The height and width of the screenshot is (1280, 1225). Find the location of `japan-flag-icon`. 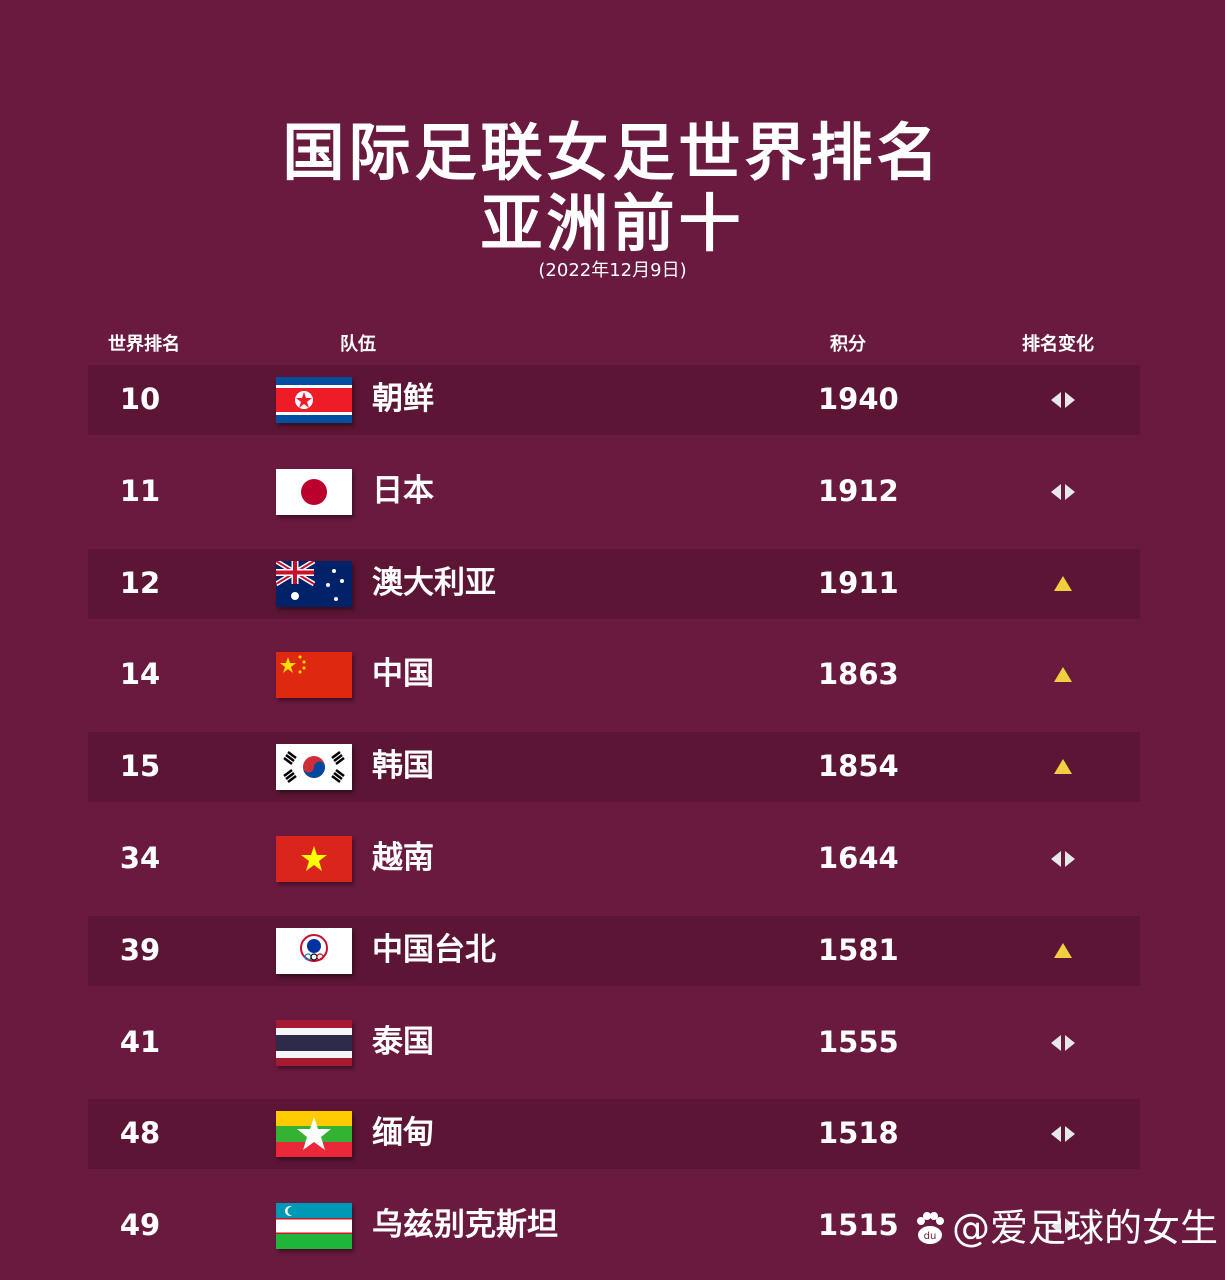

japan-flag-icon is located at coordinates (314, 491).